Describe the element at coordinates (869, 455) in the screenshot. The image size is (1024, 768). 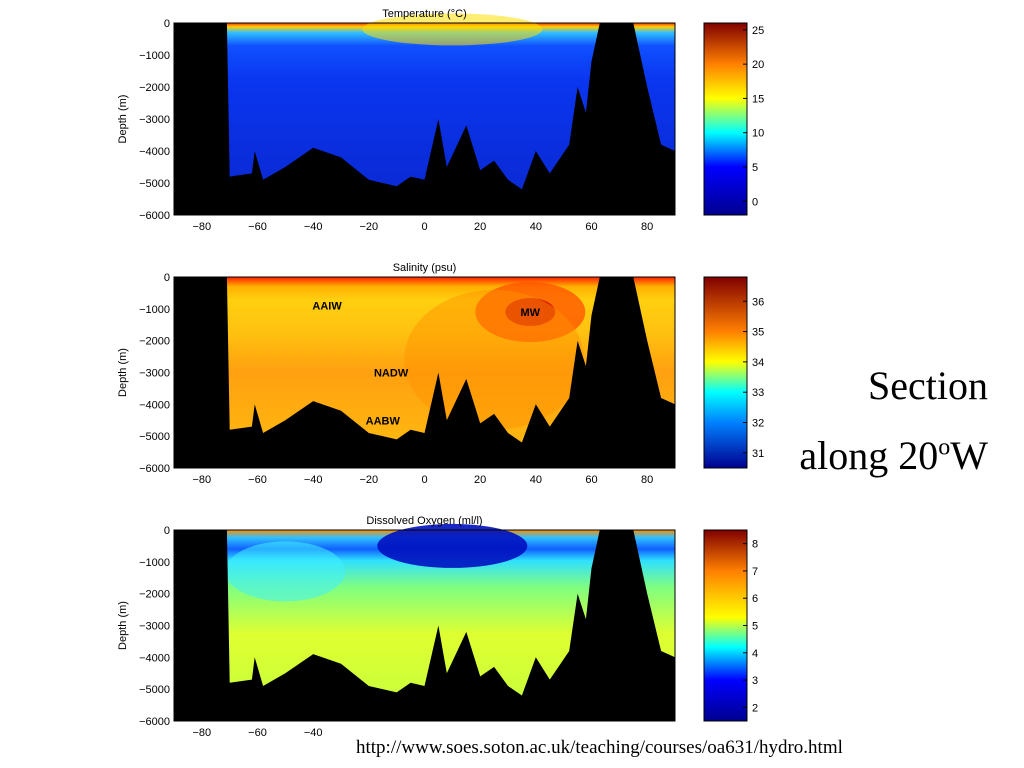
I see `title-text: along 20` at that location.